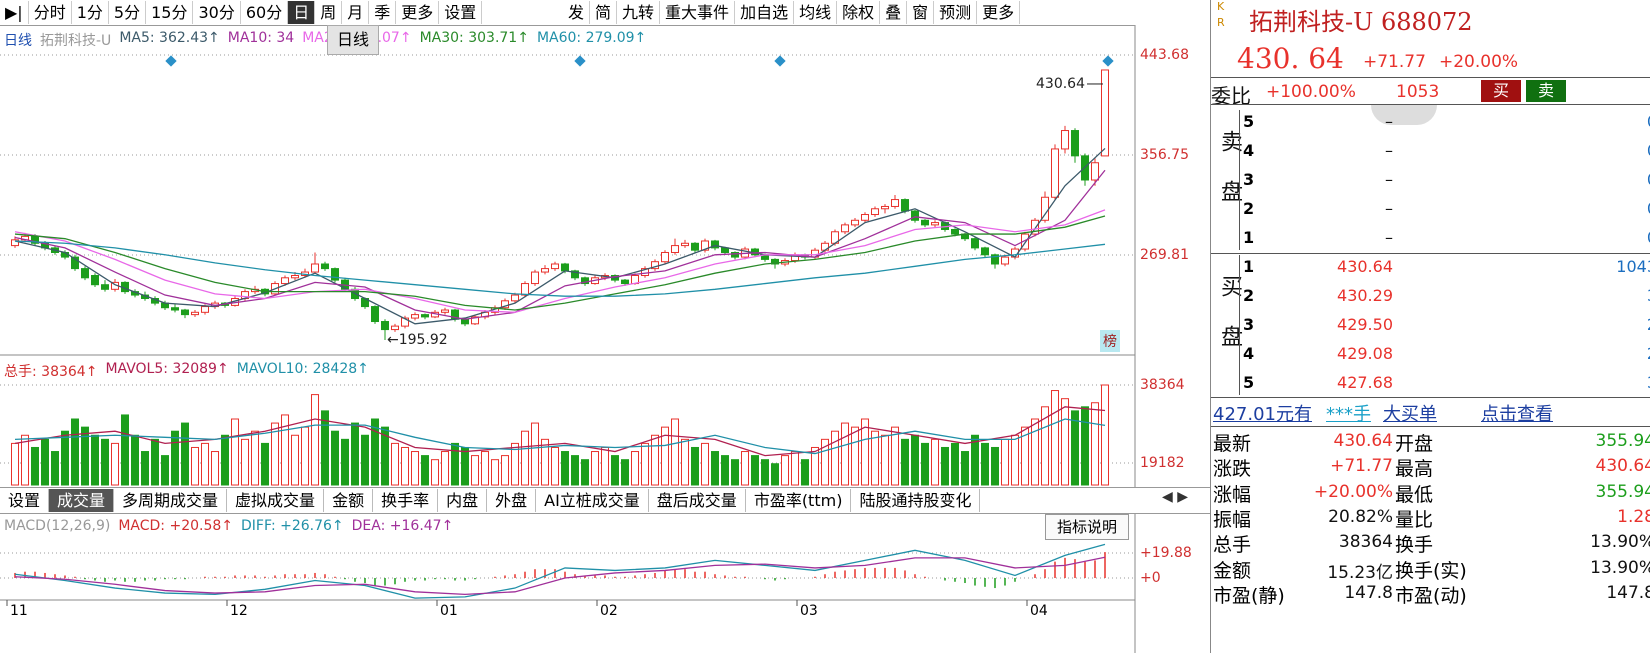  Describe the element at coordinates (765, 12) in the screenshot. I see `tool-button: 加自选` at that location.